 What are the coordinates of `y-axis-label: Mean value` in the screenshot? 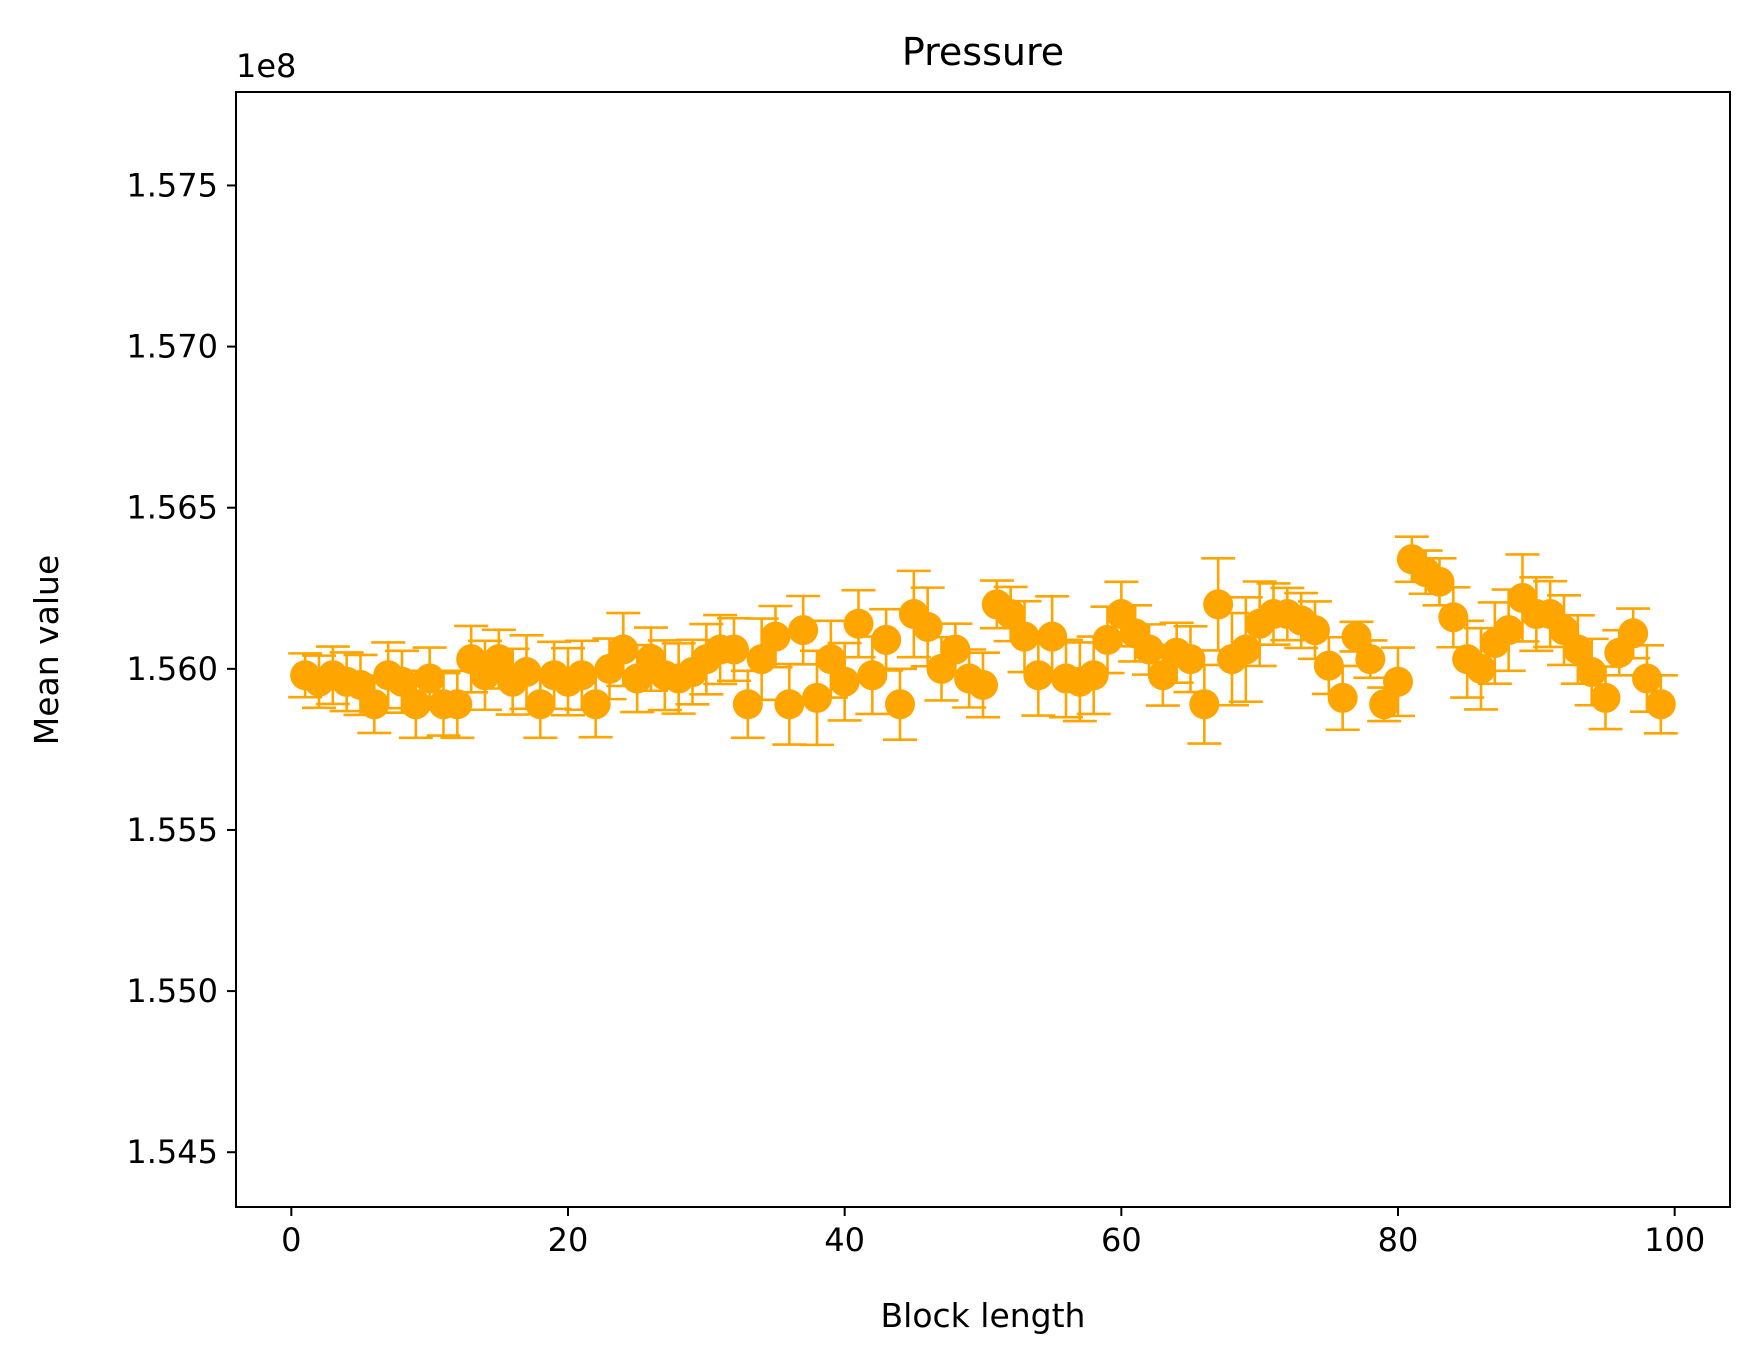 It's located at (46, 650).